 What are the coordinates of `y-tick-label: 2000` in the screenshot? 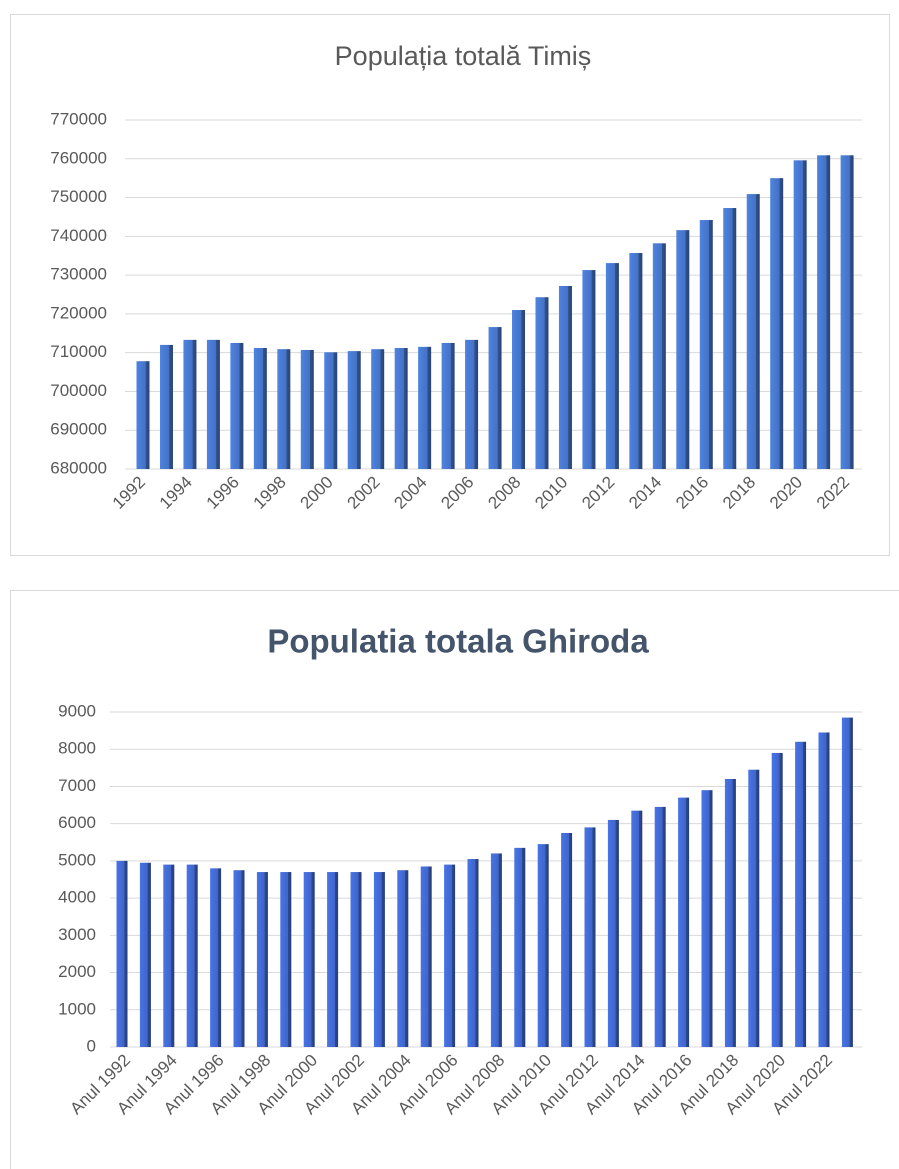 It's located at (77, 971).